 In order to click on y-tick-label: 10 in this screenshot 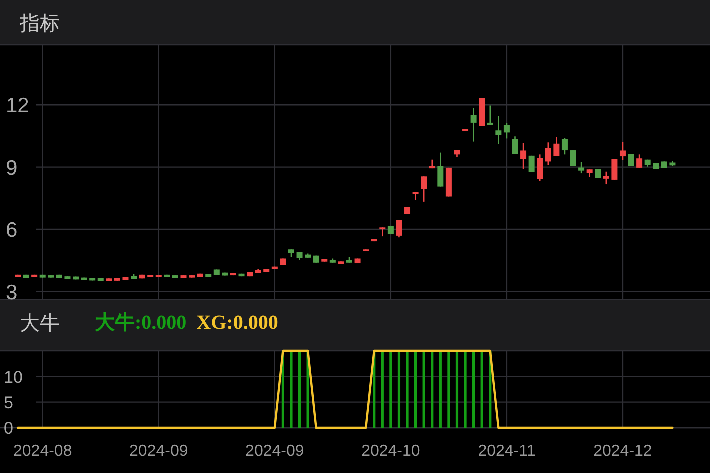, I will do `click(13, 377)`.